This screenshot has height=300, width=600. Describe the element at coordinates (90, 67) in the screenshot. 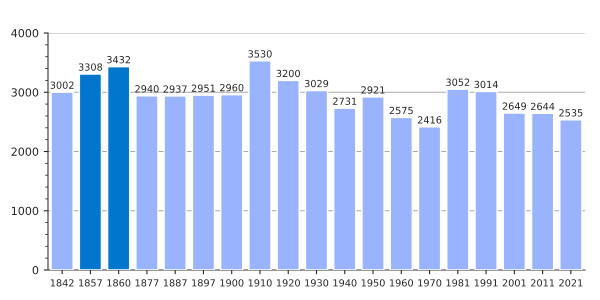

I see `data-label: 3308` at that location.